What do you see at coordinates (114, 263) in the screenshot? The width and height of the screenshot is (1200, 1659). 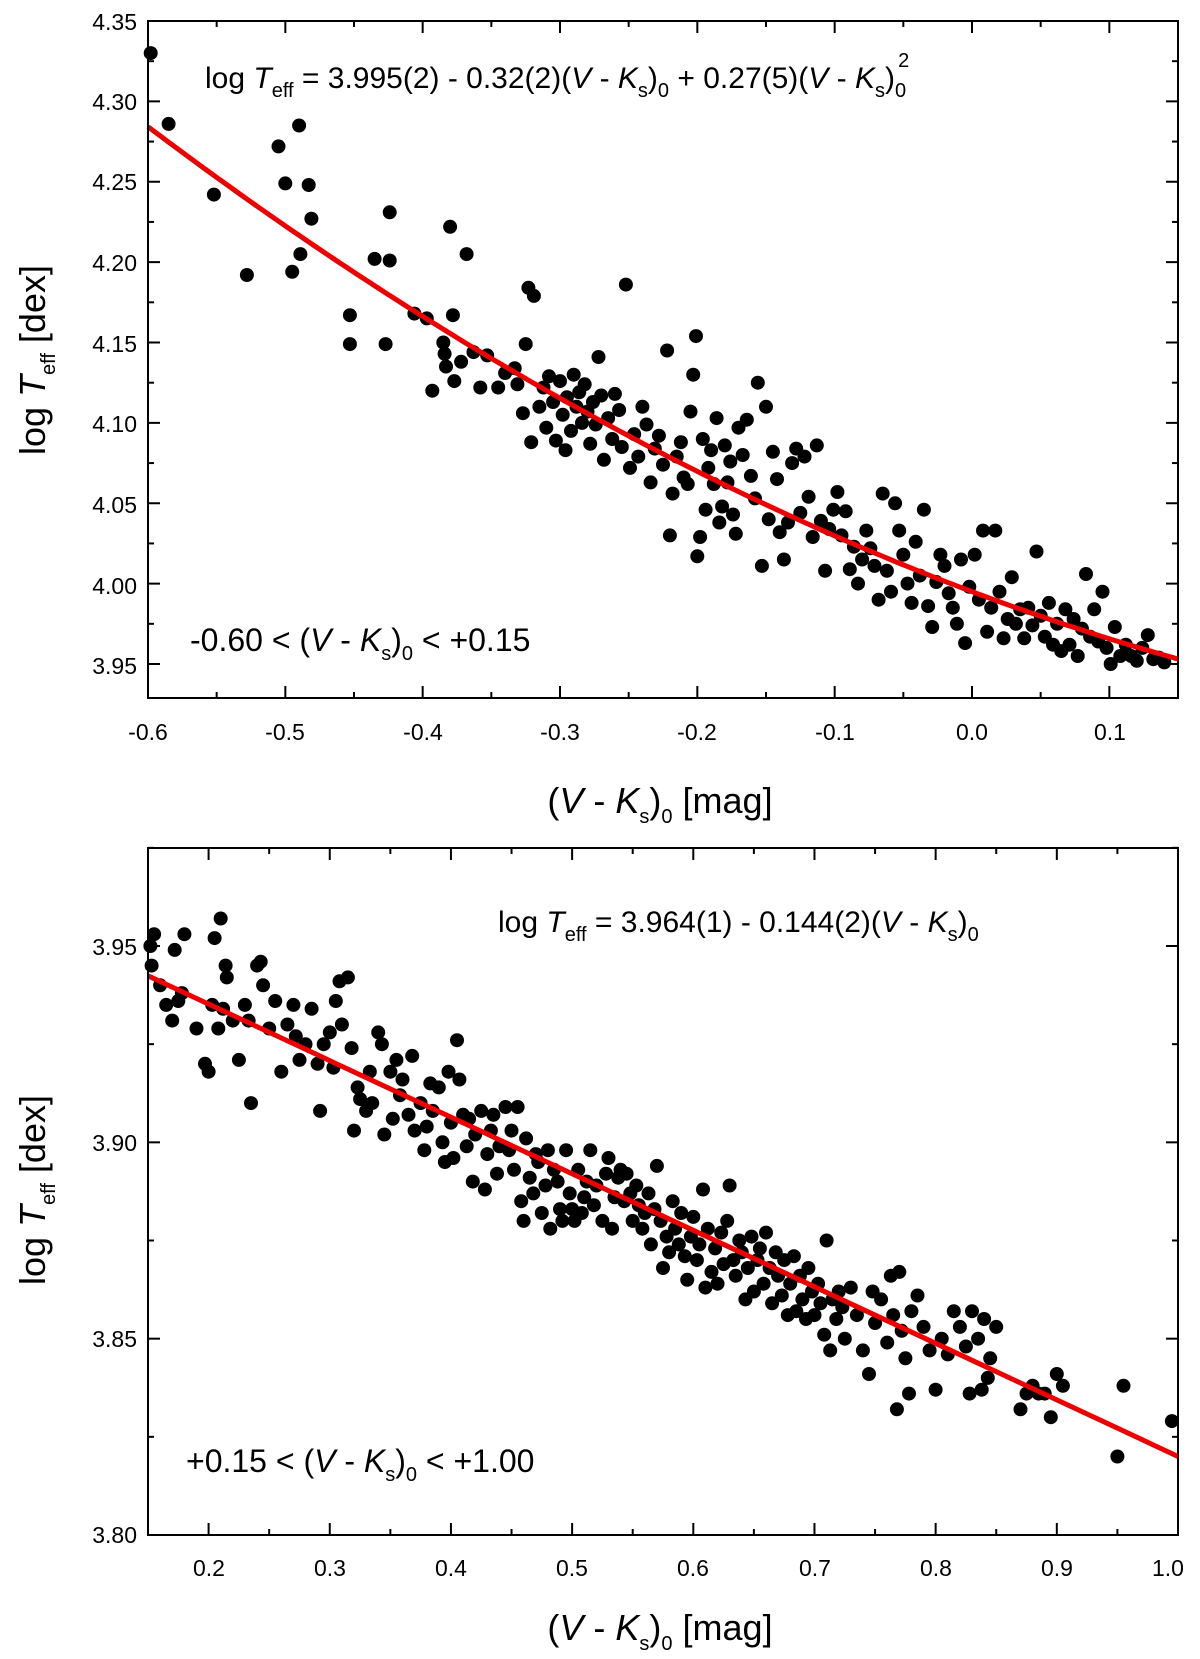 I see `top-y-tick-label: 4.20` at bounding box center [114, 263].